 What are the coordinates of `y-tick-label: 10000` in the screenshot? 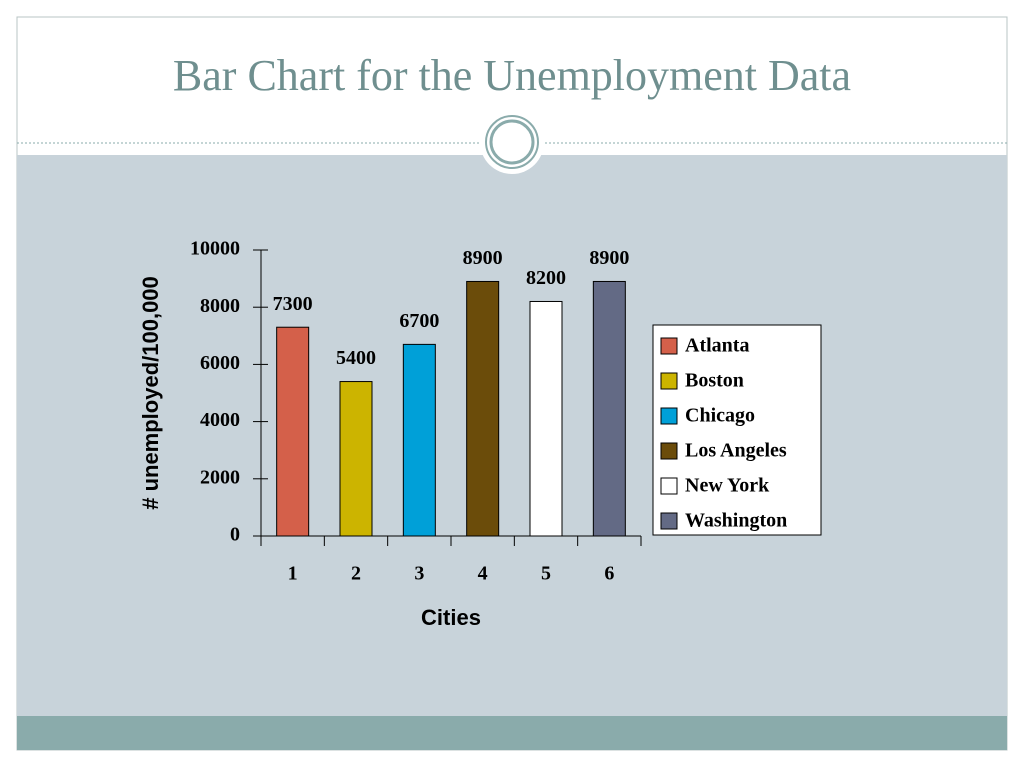 It's located at (215, 249).